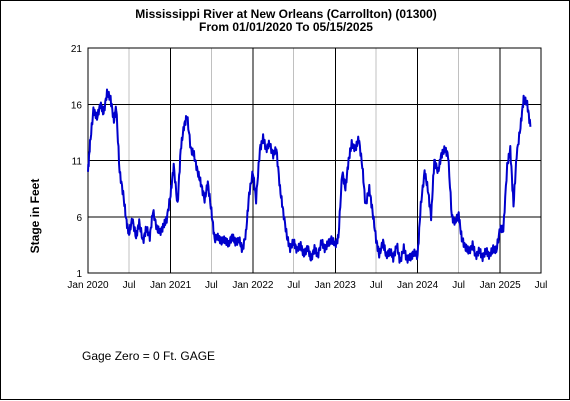 The width and height of the screenshot is (570, 401). I want to click on chart-subtitle: From 01/01/2020 To 05/15/2025, so click(286, 27).